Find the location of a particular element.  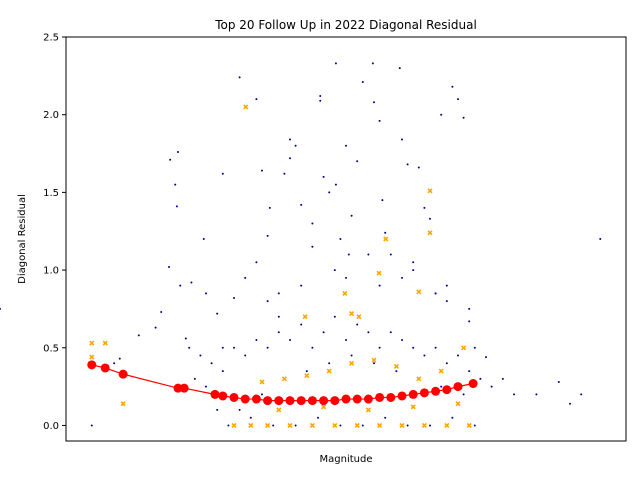

y-tick-label: 2.0 is located at coordinates (51, 115).